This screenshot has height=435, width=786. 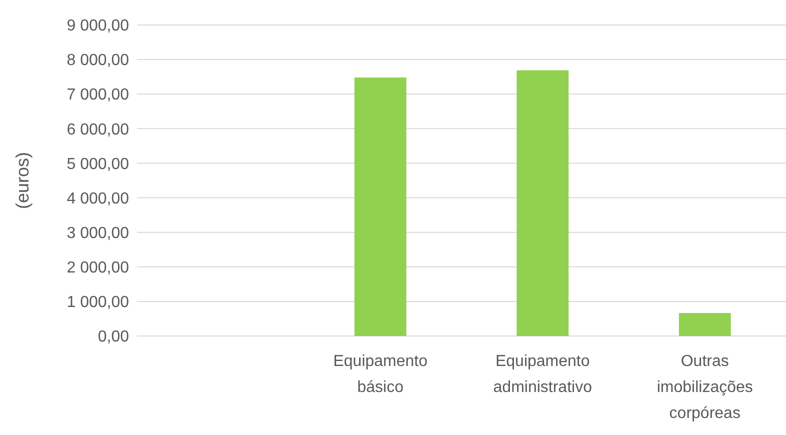 I want to click on y-tick-label: 5 000,00, so click(x=98, y=164).